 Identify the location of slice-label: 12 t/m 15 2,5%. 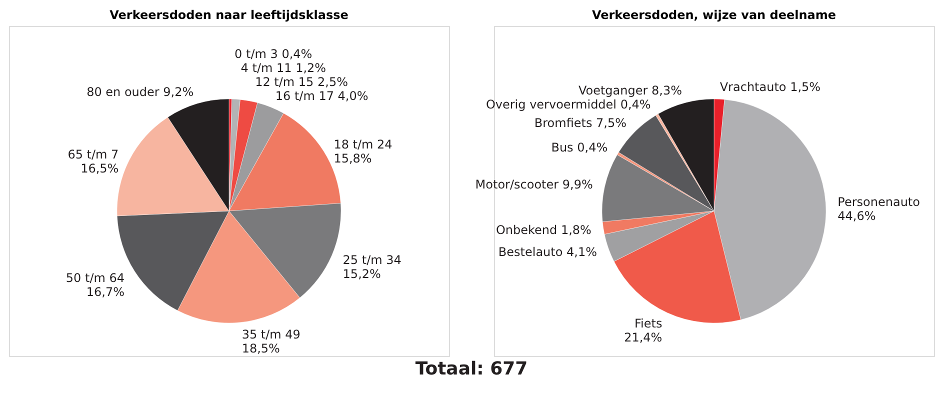
(301, 81).